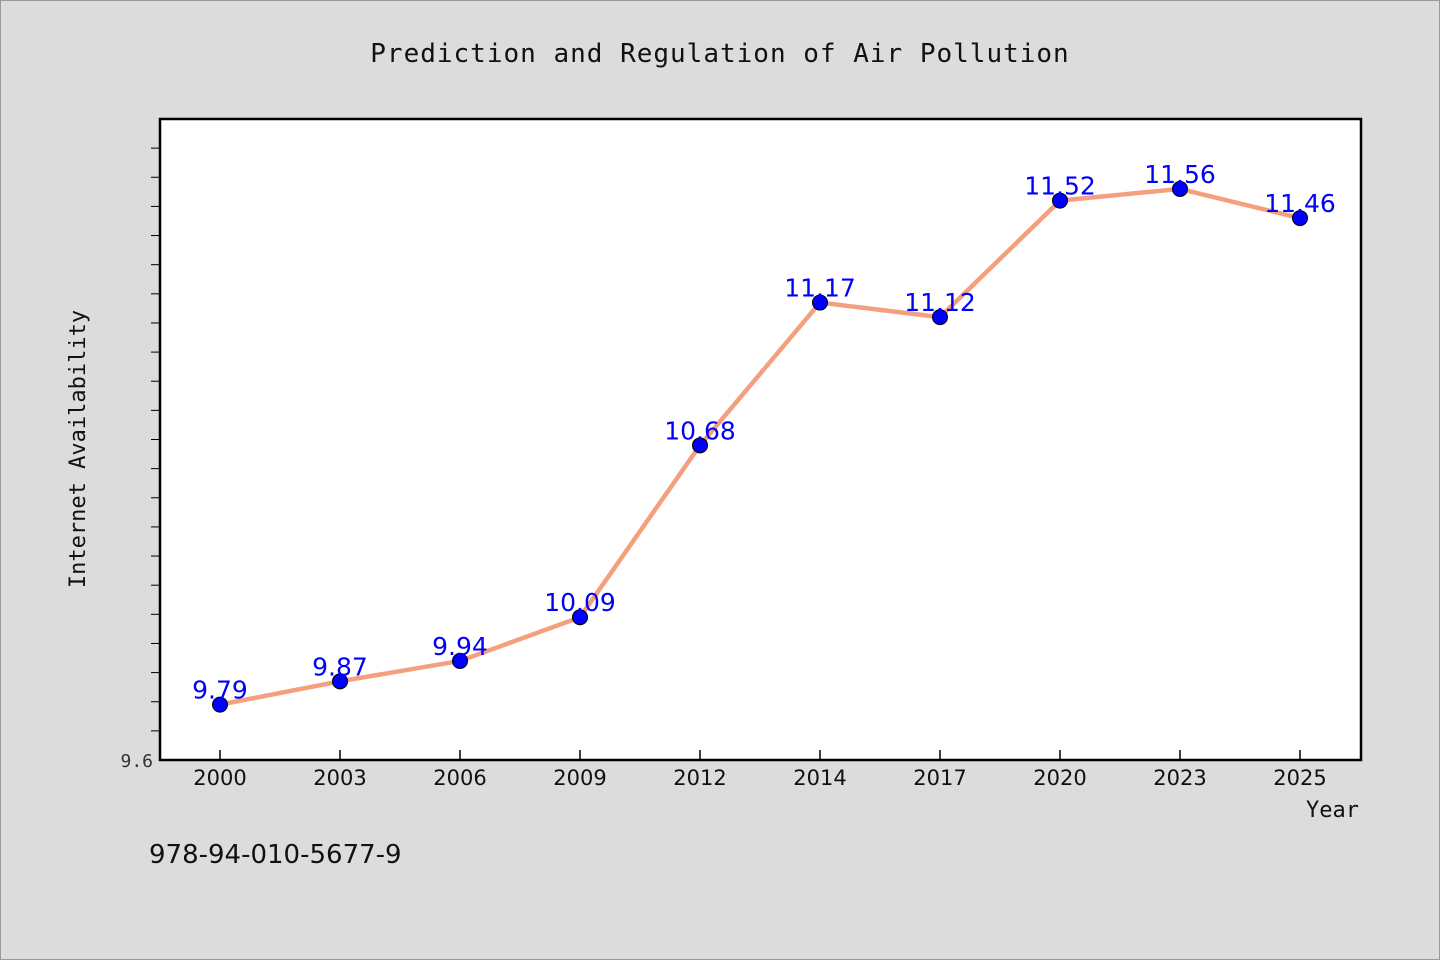 This screenshot has height=960, width=1440. I want to click on x-tick-label: 2009, so click(579, 778).